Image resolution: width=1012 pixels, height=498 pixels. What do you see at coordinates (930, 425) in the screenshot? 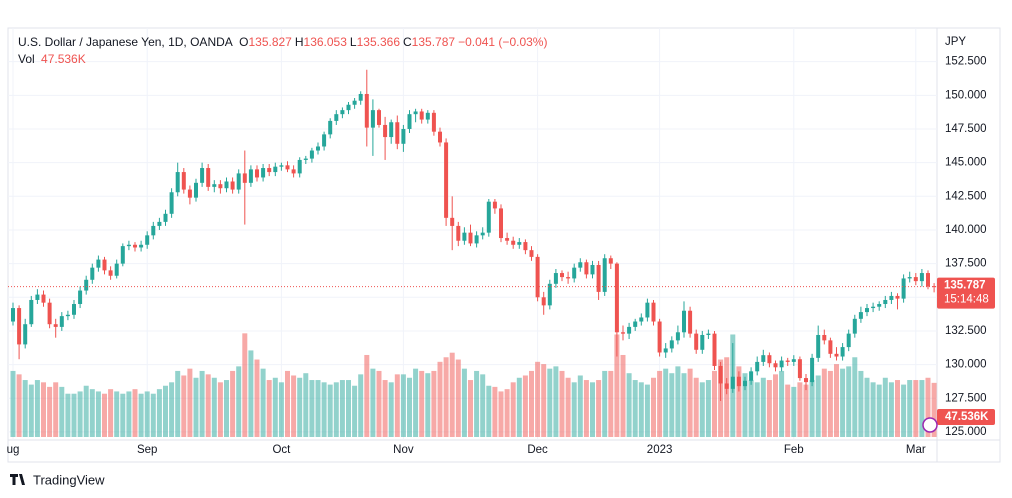
I see `goto-realtime-icon` at bounding box center [930, 425].